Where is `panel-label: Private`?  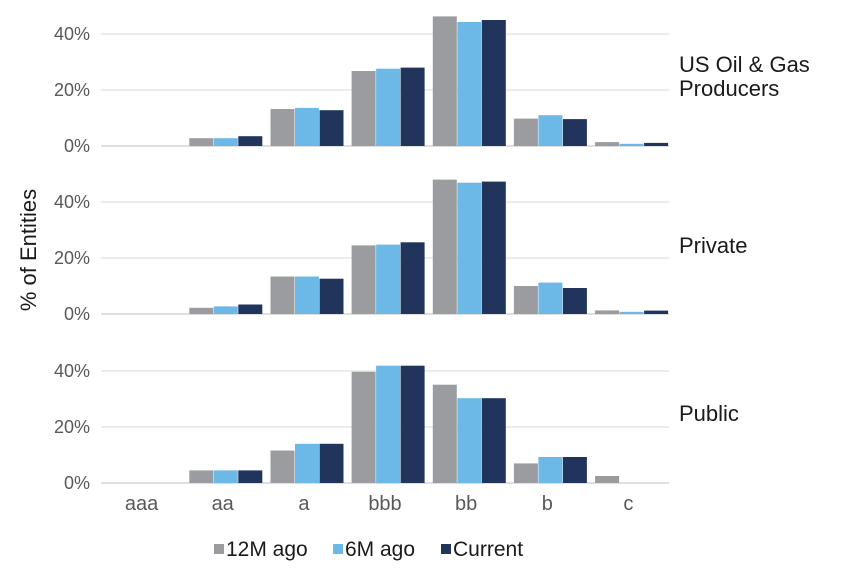
panel-label: Private is located at coordinates (713, 245).